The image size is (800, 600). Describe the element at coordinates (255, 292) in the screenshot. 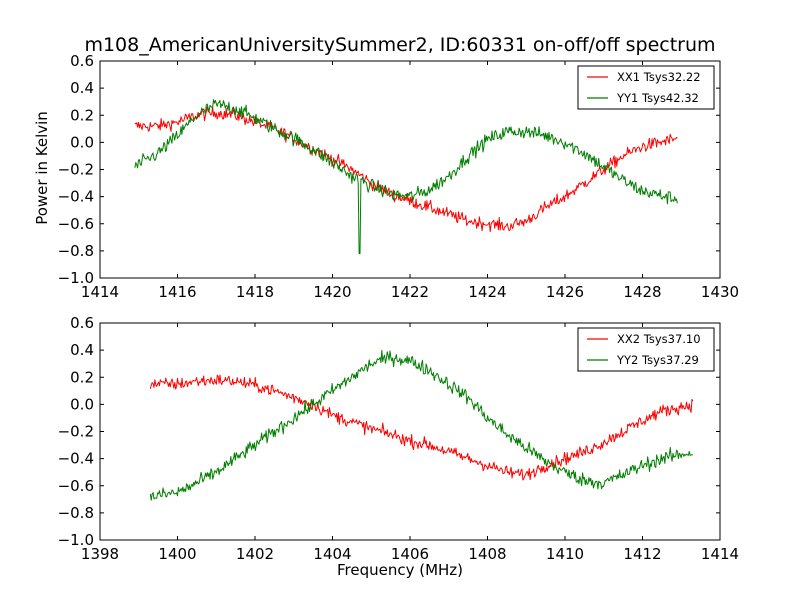

I see `x-tick-label: 1418` at that location.